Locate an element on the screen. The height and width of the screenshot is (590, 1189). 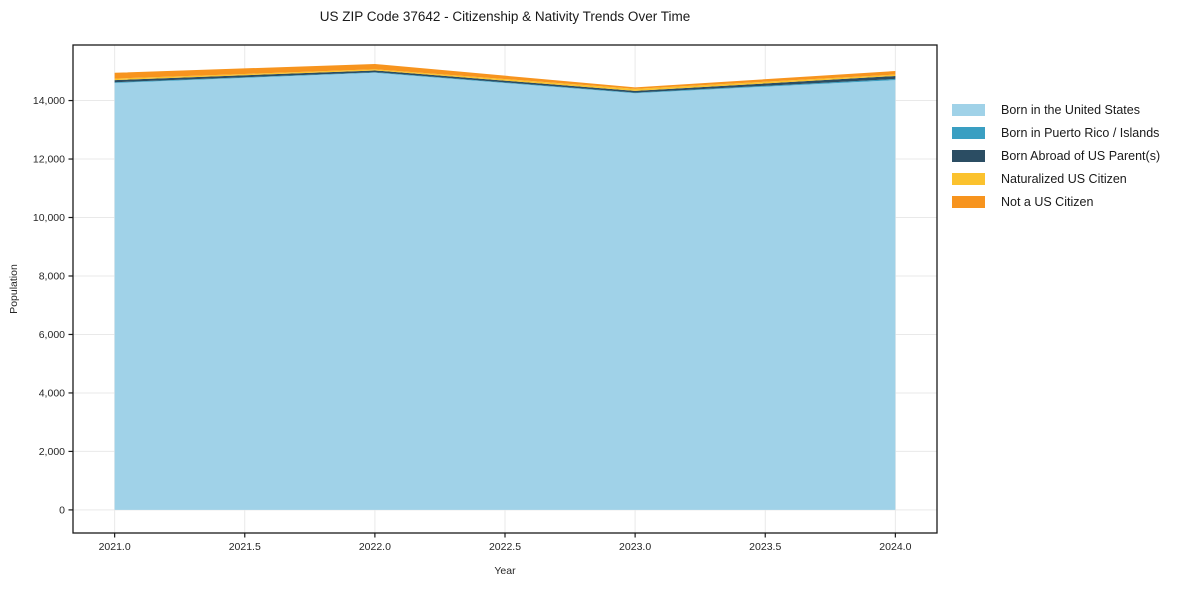
legend-label: Not a US Citizen is located at coordinates (1047, 201).